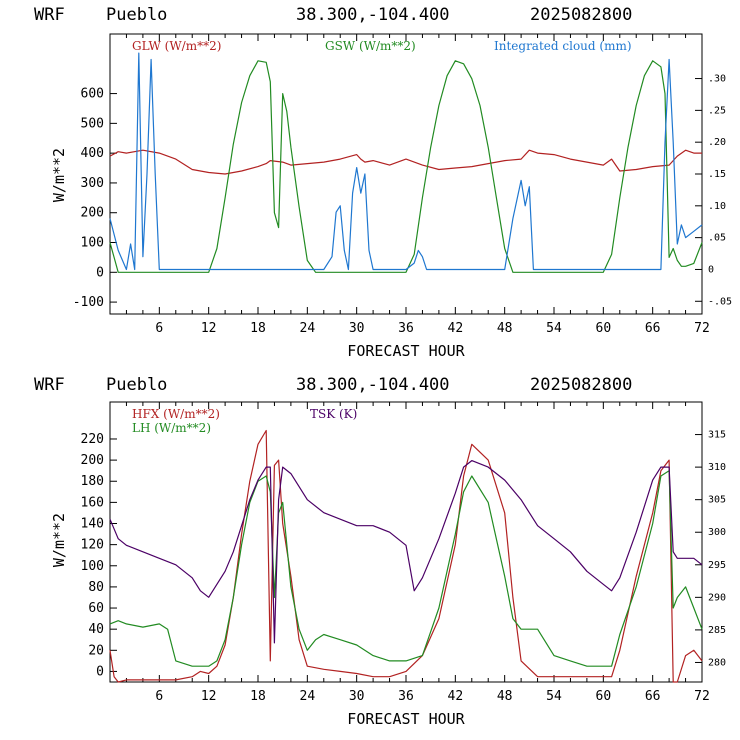 The width and height of the screenshot is (740, 740). Describe the element at coordinates (92, 123) in the screenshot. I see `y-tick-label: 500` at that location.